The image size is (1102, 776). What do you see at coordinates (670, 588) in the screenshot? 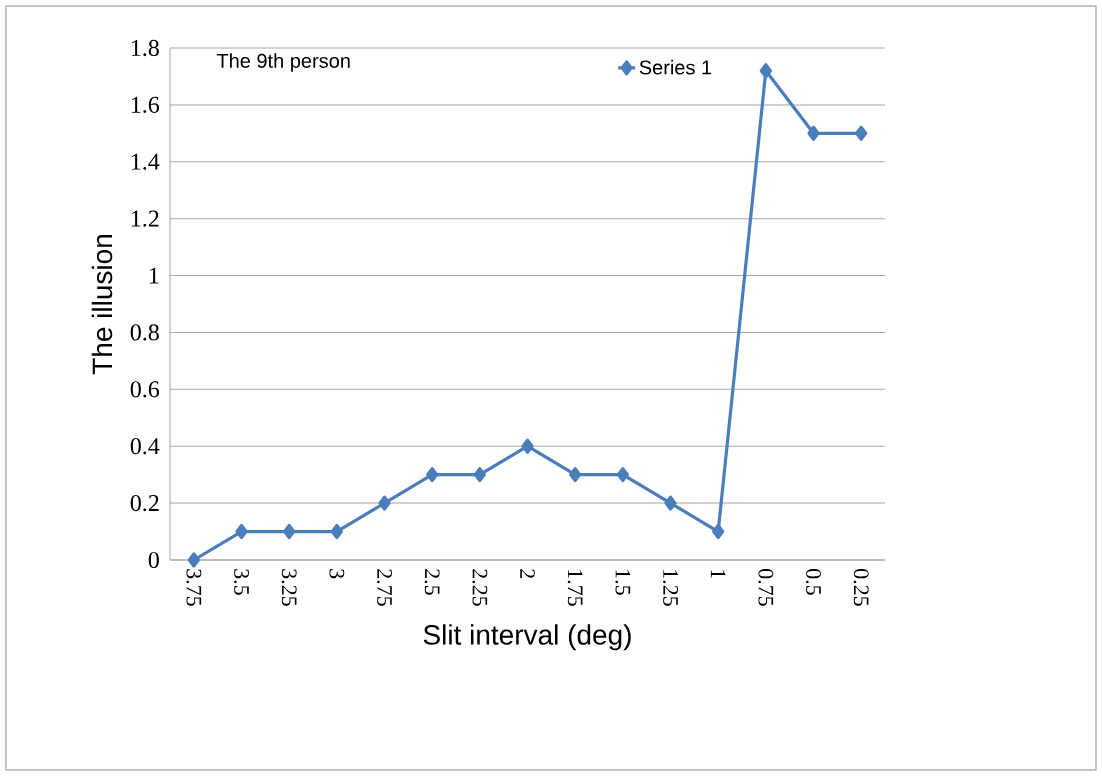
I see `x-tick-label: 1.25` at bounding box center [670, 588].